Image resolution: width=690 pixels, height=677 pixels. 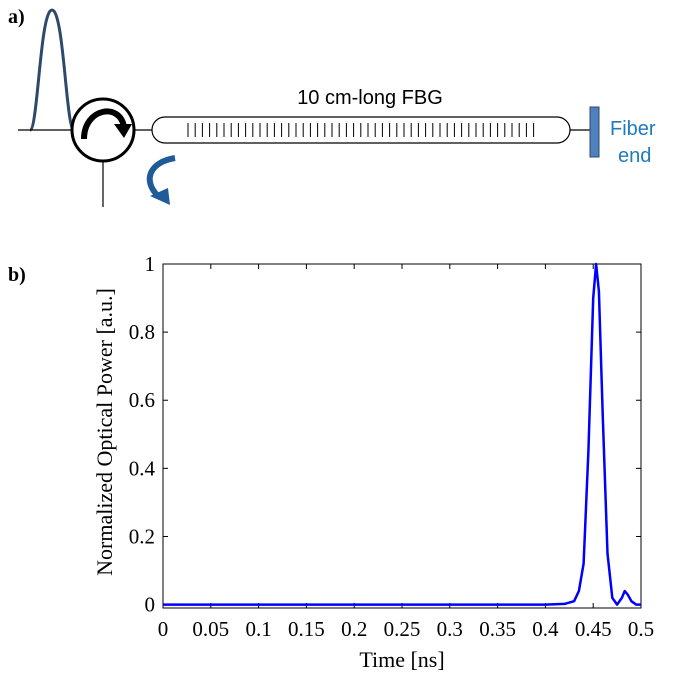 I want to click on x-tick-label: 0.5, so click(x=641, y=629).